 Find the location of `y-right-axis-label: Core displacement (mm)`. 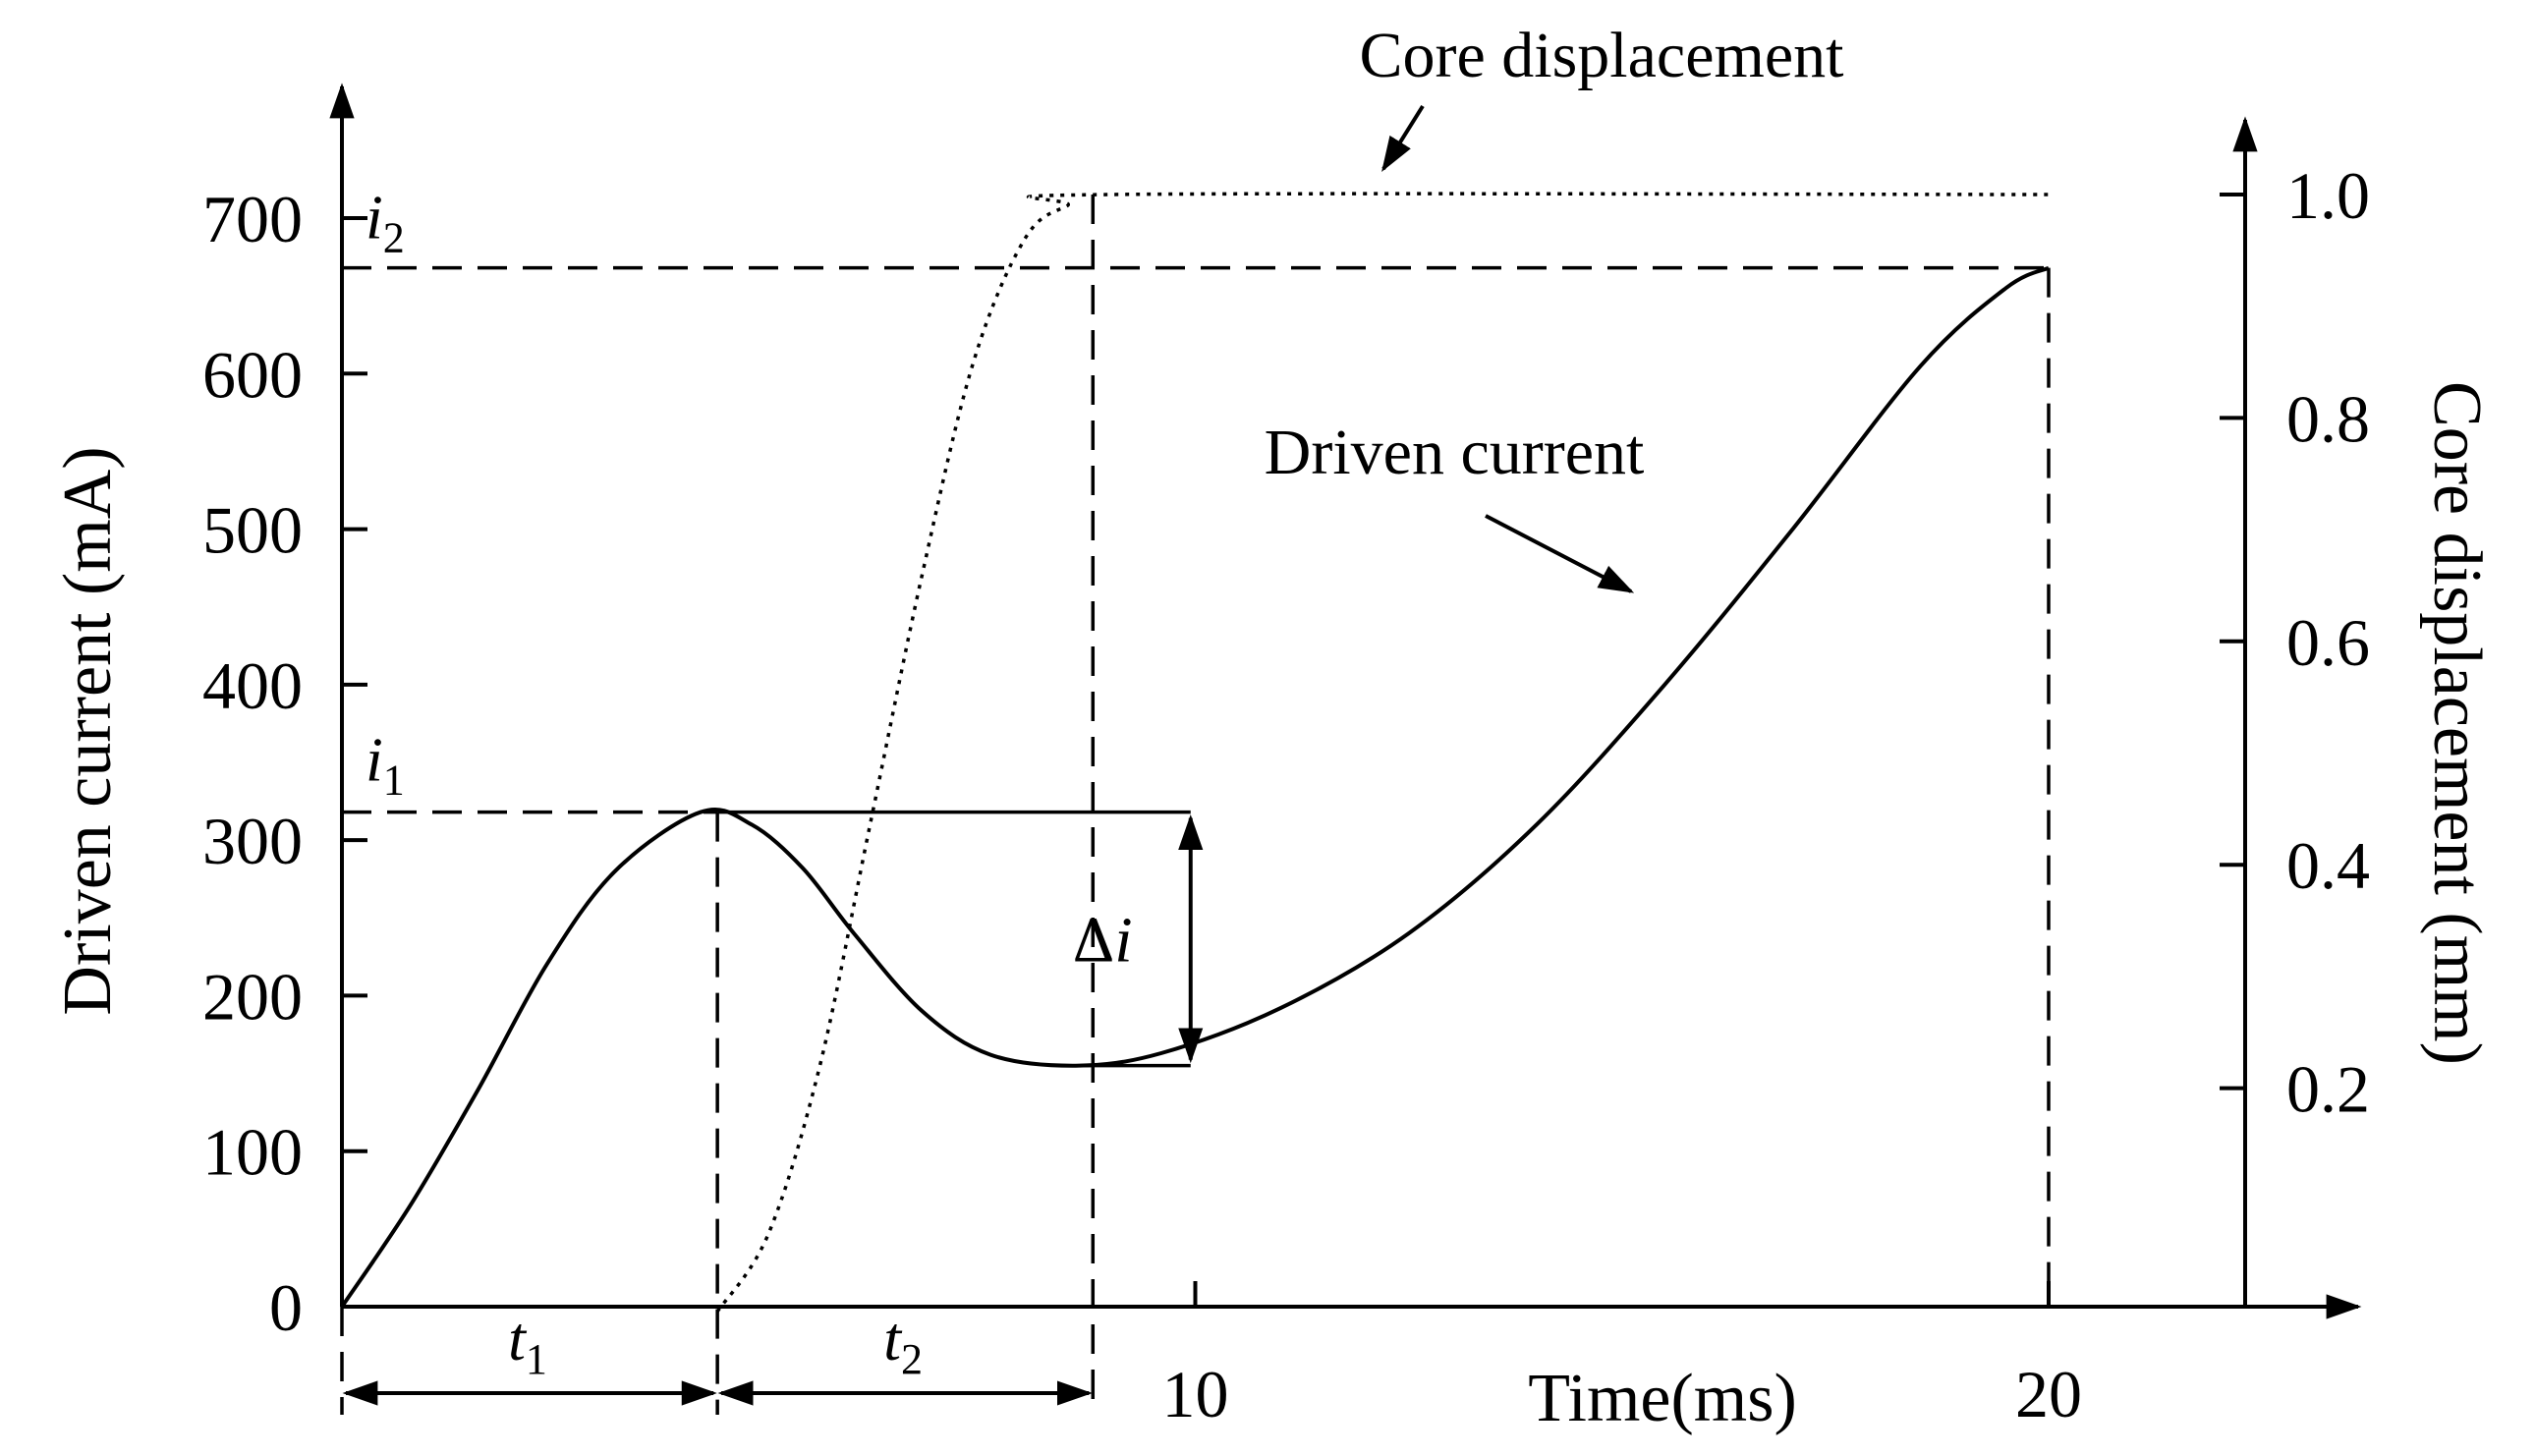

y-right-axis-label: Core displacement (mm) is located at coordinates (2457, 723).